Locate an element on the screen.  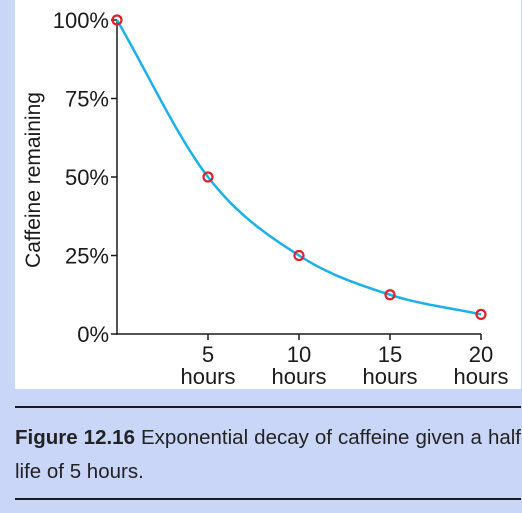
y-tick-label: 100% is located at coordinates (81, 20).